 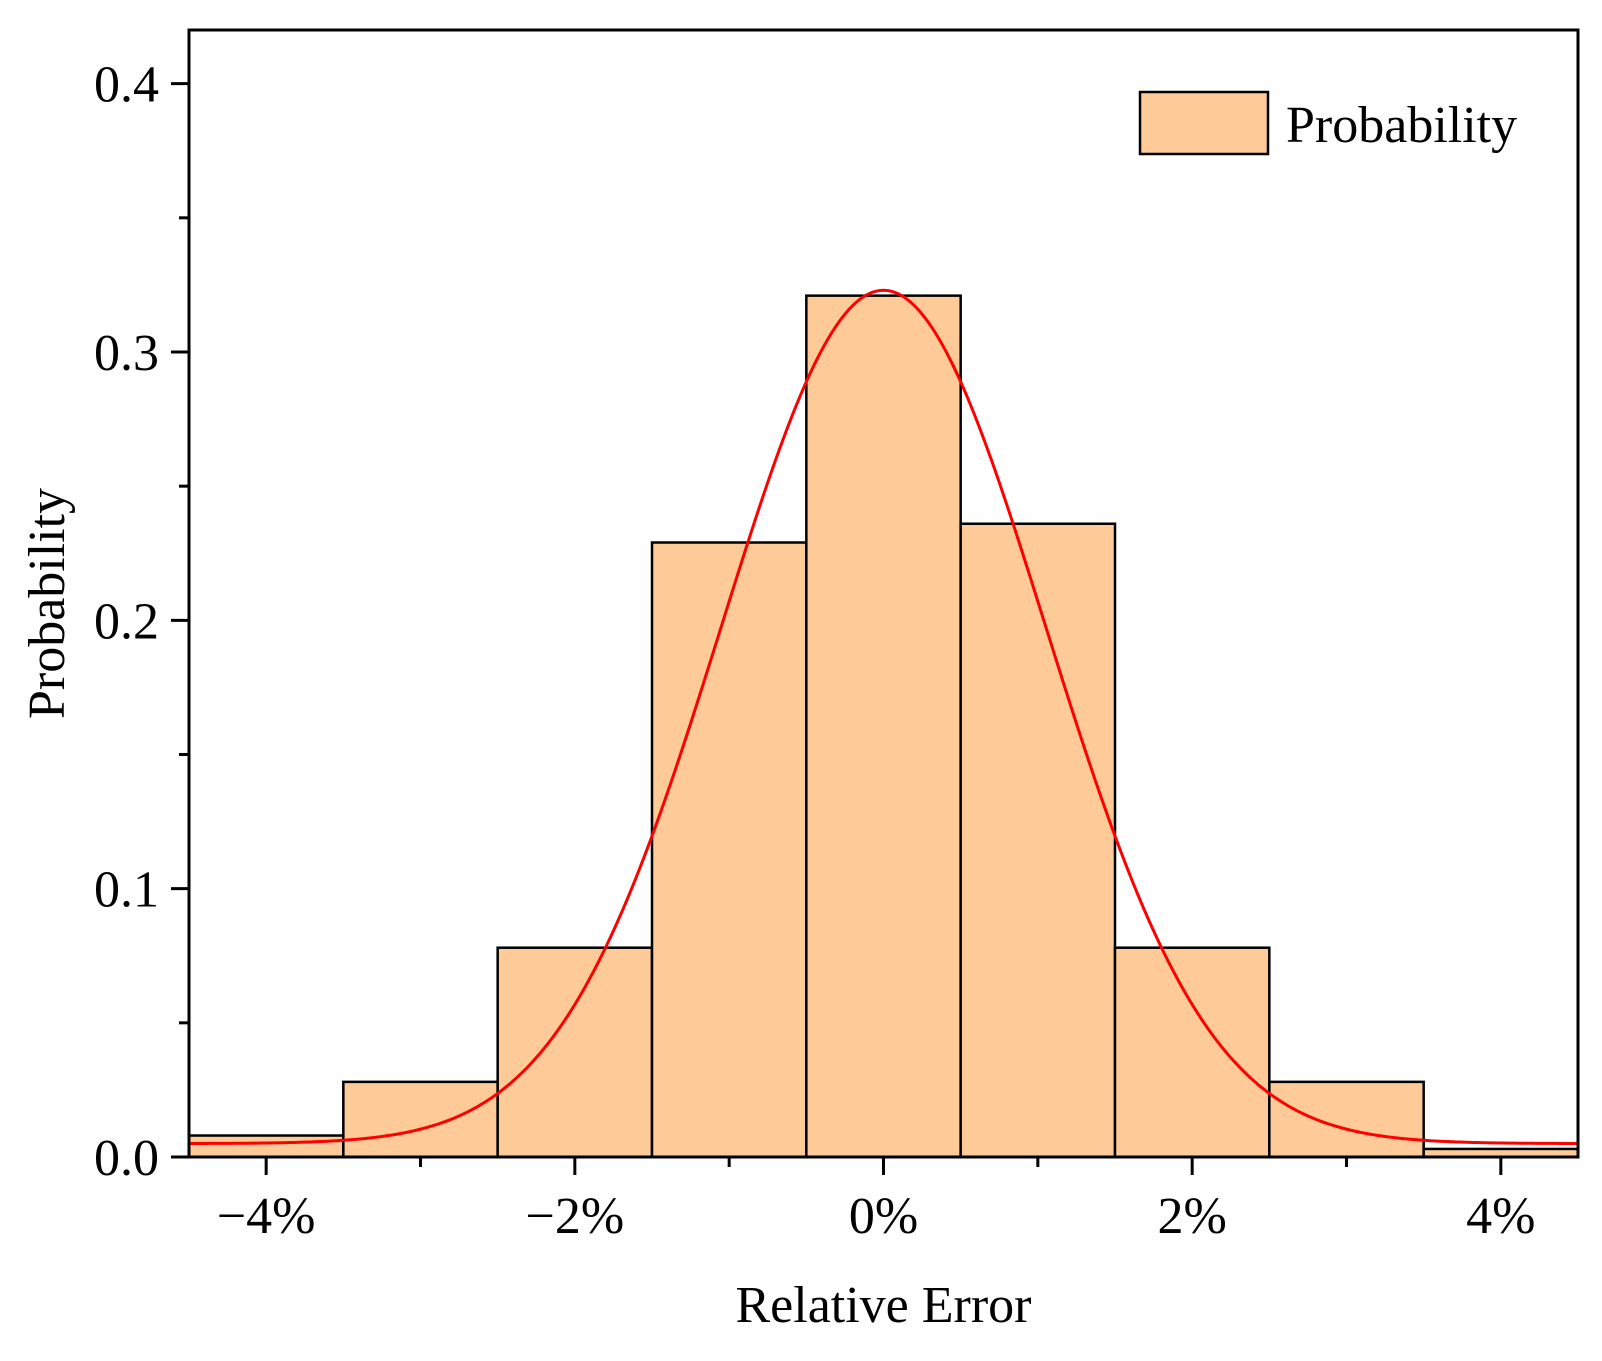 I want to click on x-tick-label: 2%, so click(x=1192, y=1216).